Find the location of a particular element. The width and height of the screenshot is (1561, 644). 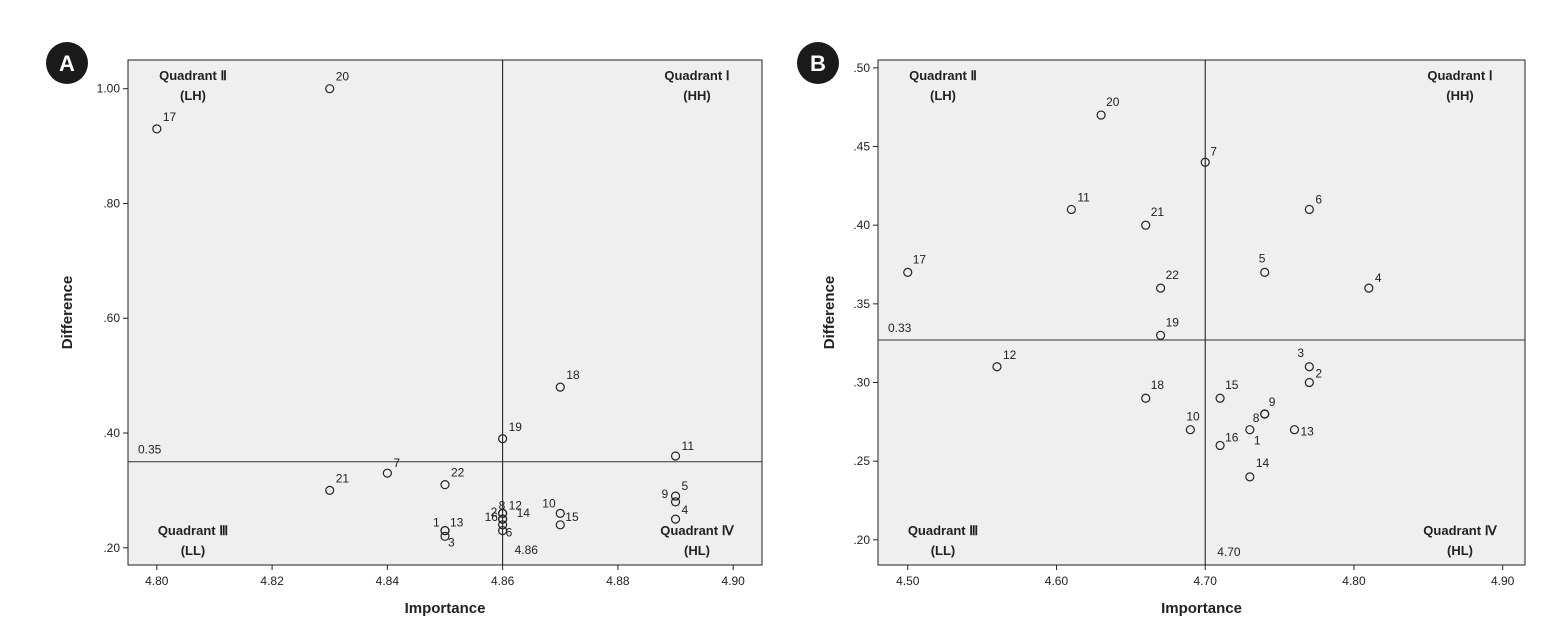

y-tick-label: .45 is located at coordinates (861, 147).